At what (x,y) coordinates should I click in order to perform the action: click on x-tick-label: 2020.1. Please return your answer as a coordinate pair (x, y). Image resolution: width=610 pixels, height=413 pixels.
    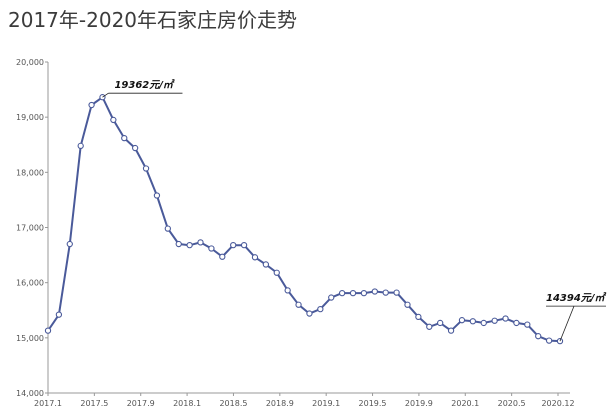
    Looking at the image, I should click on (465, 403).